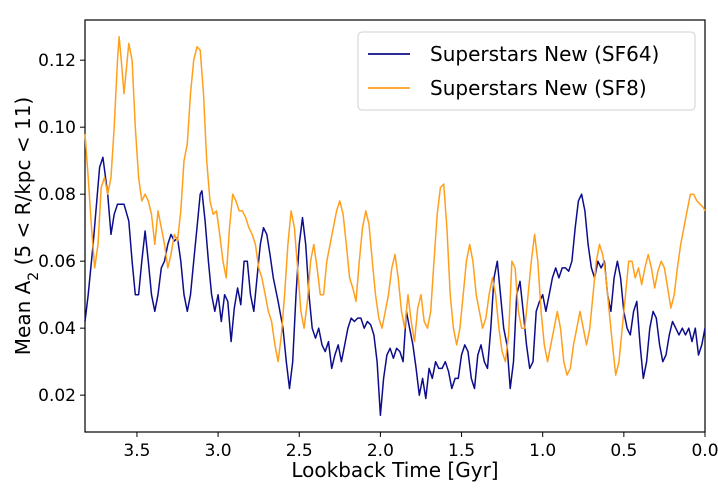 The width and height of the screenshot is (718, 492). I want to click on x-tick-label: 3.5, so click(136, 451).